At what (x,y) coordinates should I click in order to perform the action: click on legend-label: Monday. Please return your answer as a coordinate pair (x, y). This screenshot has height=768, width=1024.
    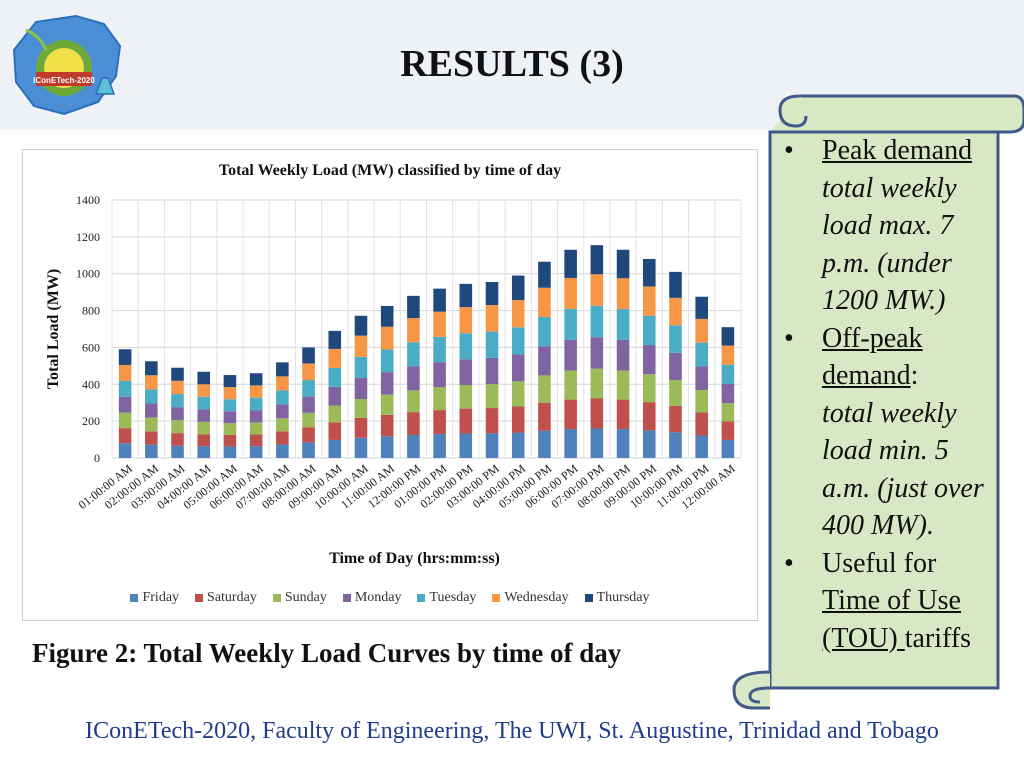
    Looking at the image, I should click on (378, 597).